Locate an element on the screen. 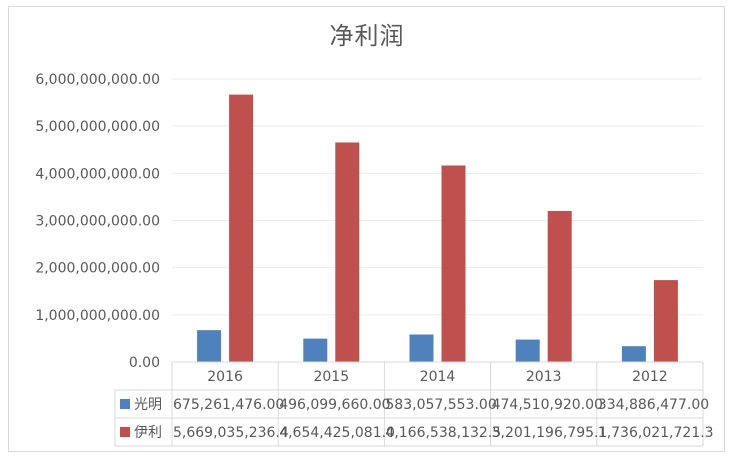  bar-光明-2013 is located at coordinates (527, 350).